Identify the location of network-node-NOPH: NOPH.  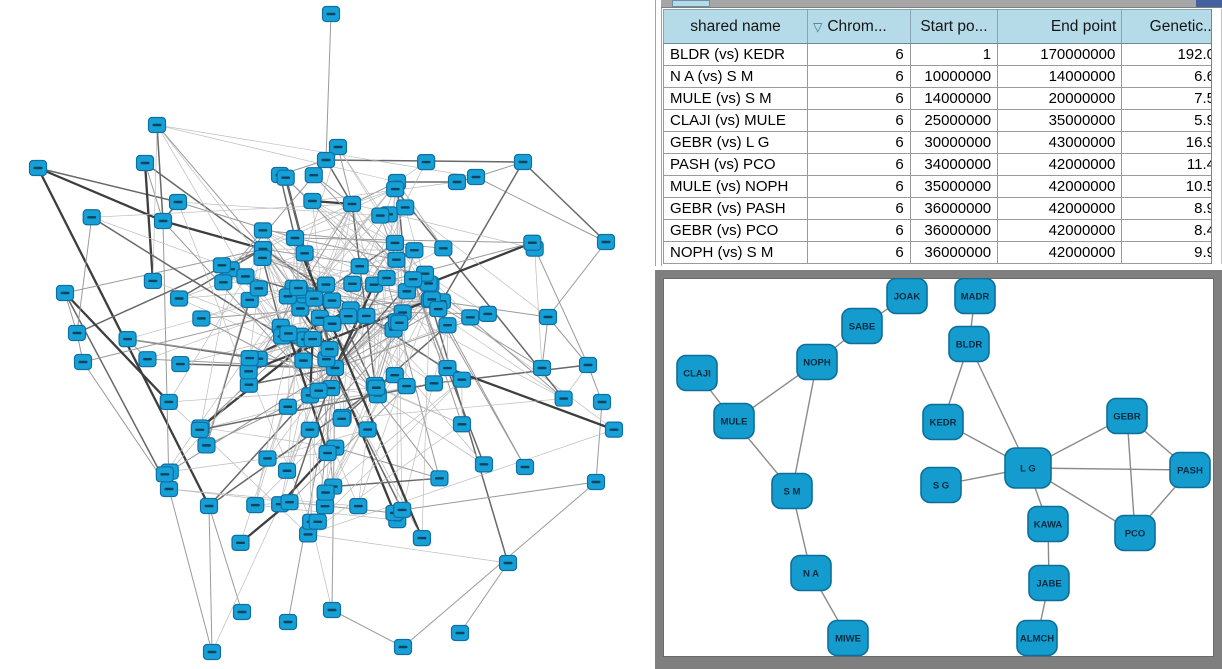
(817, 362).